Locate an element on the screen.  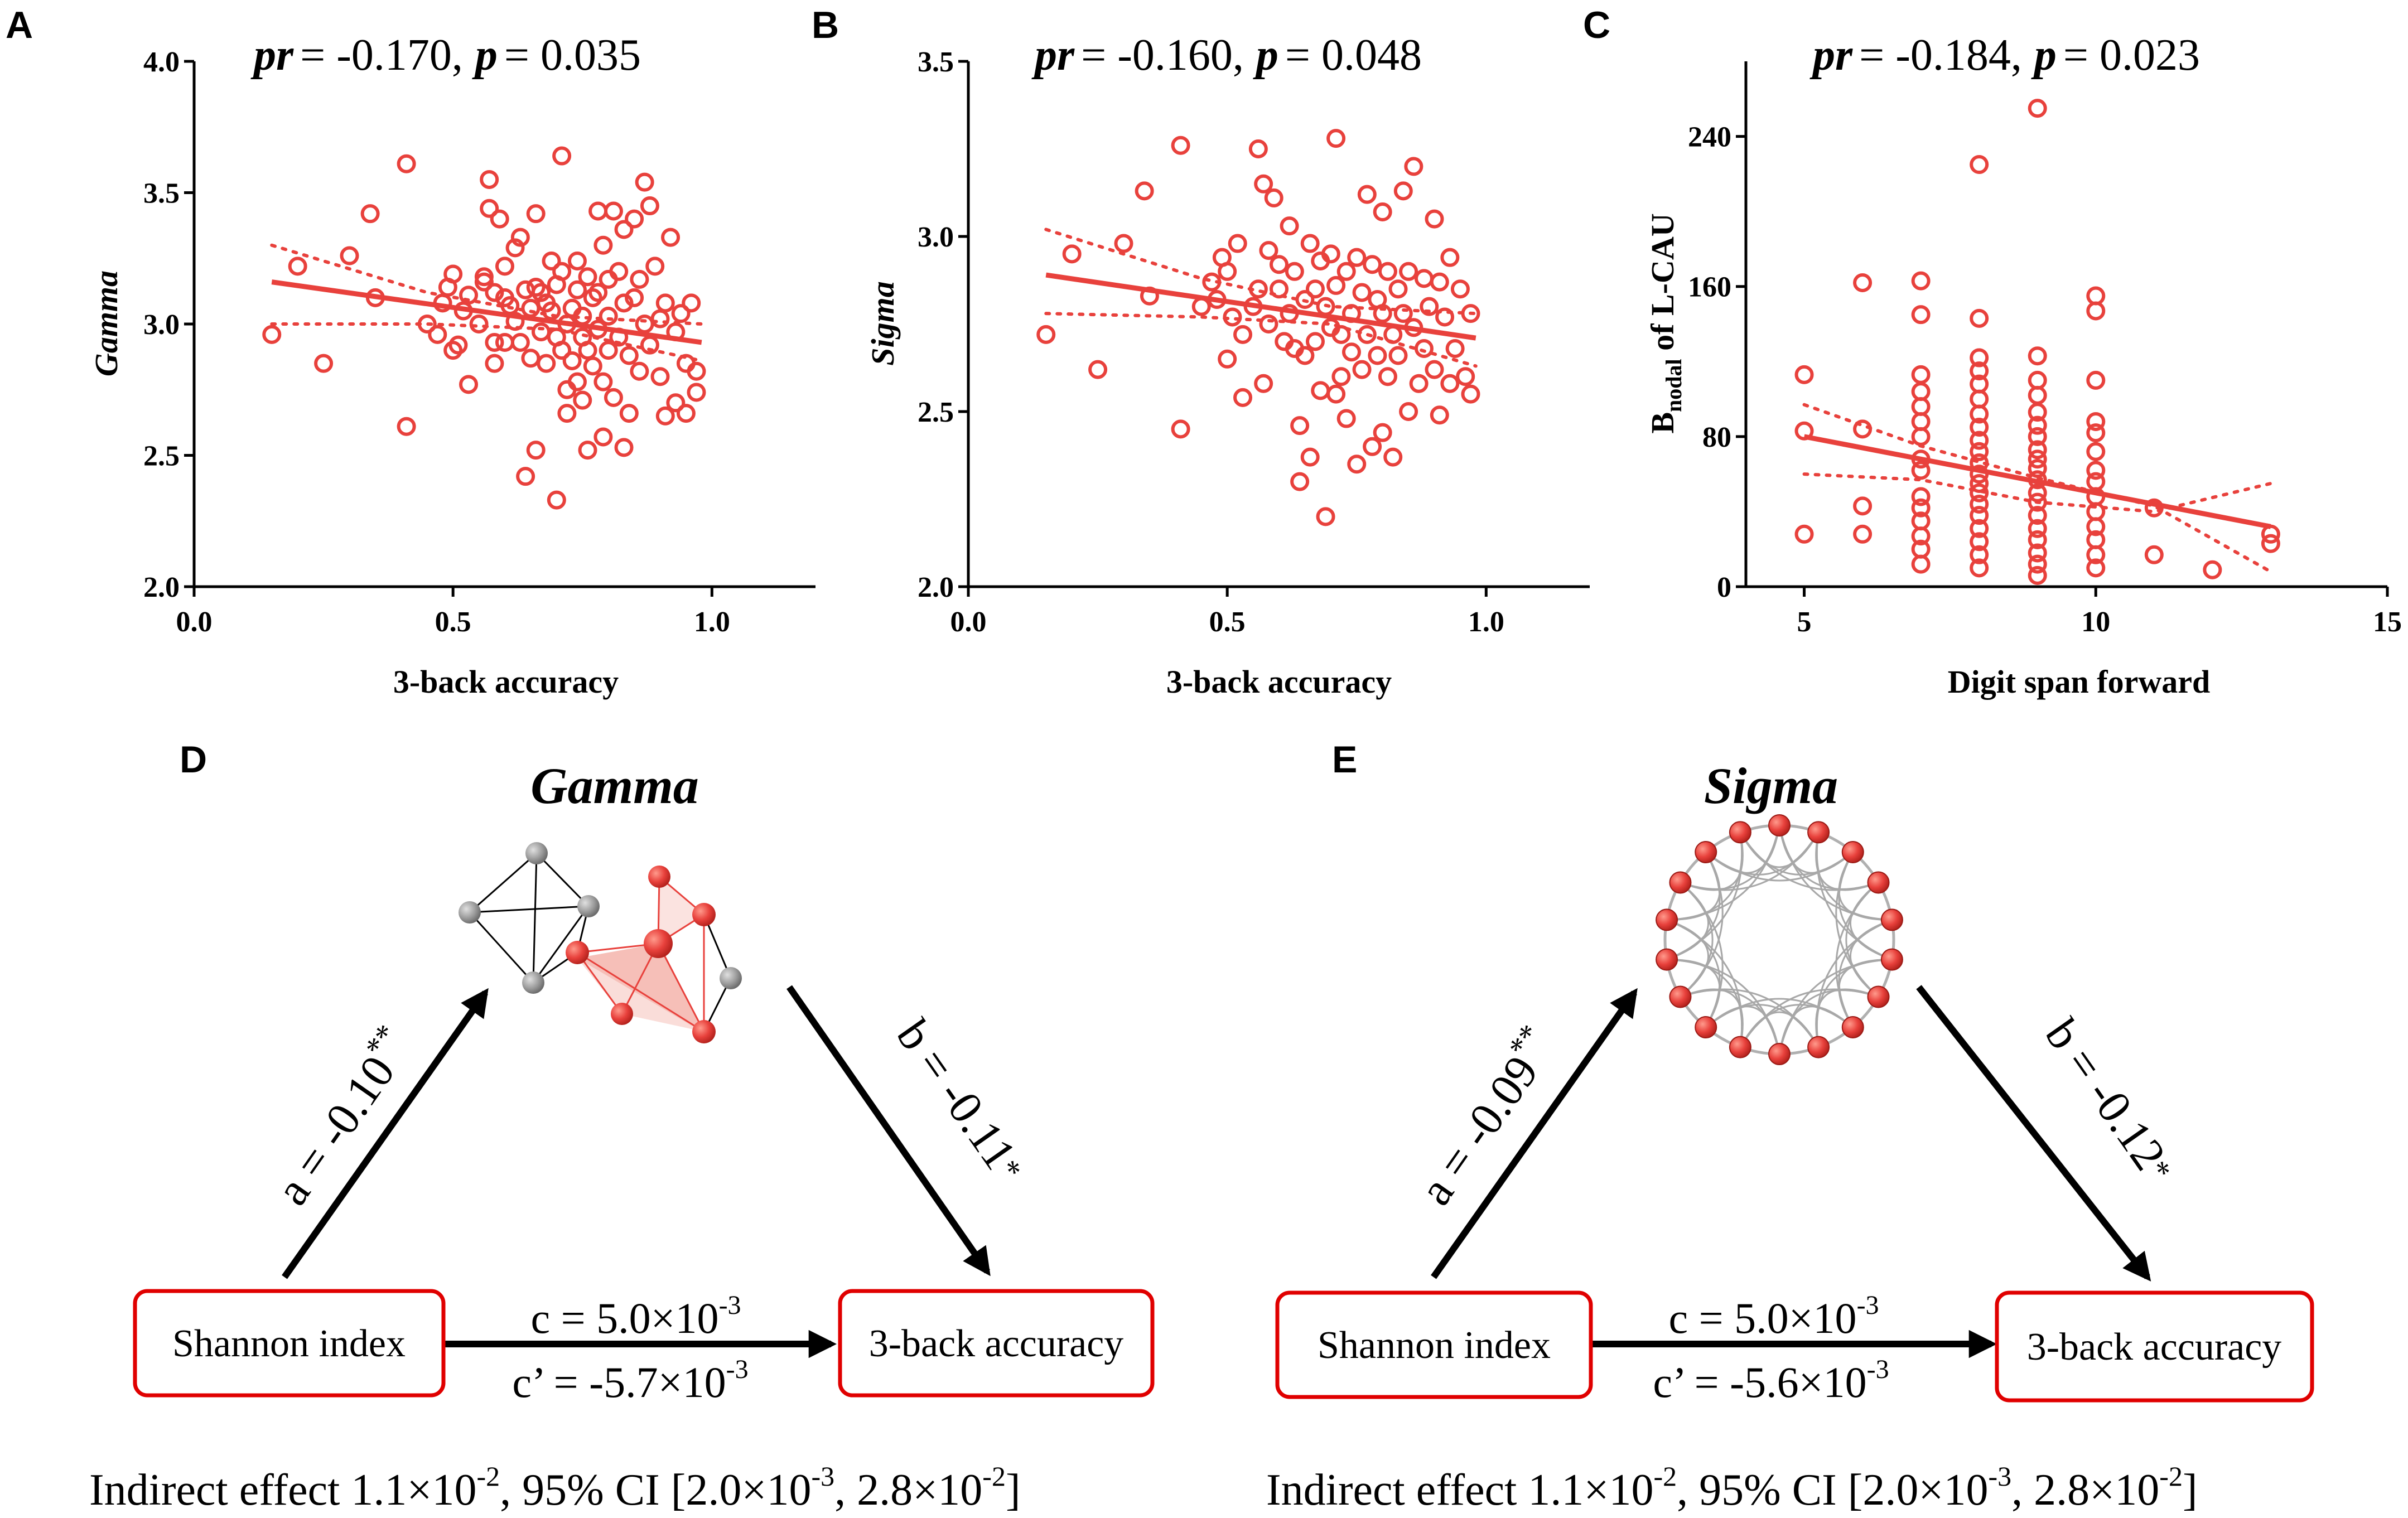
y-tick-label-a: 3.5 is located at coordinates (162, 194).